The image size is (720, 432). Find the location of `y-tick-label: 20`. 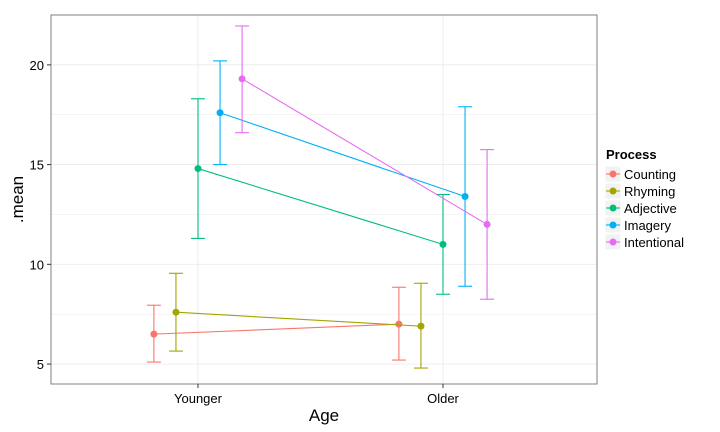

y-tick-label: 20 is located at coordinates (37, 65).